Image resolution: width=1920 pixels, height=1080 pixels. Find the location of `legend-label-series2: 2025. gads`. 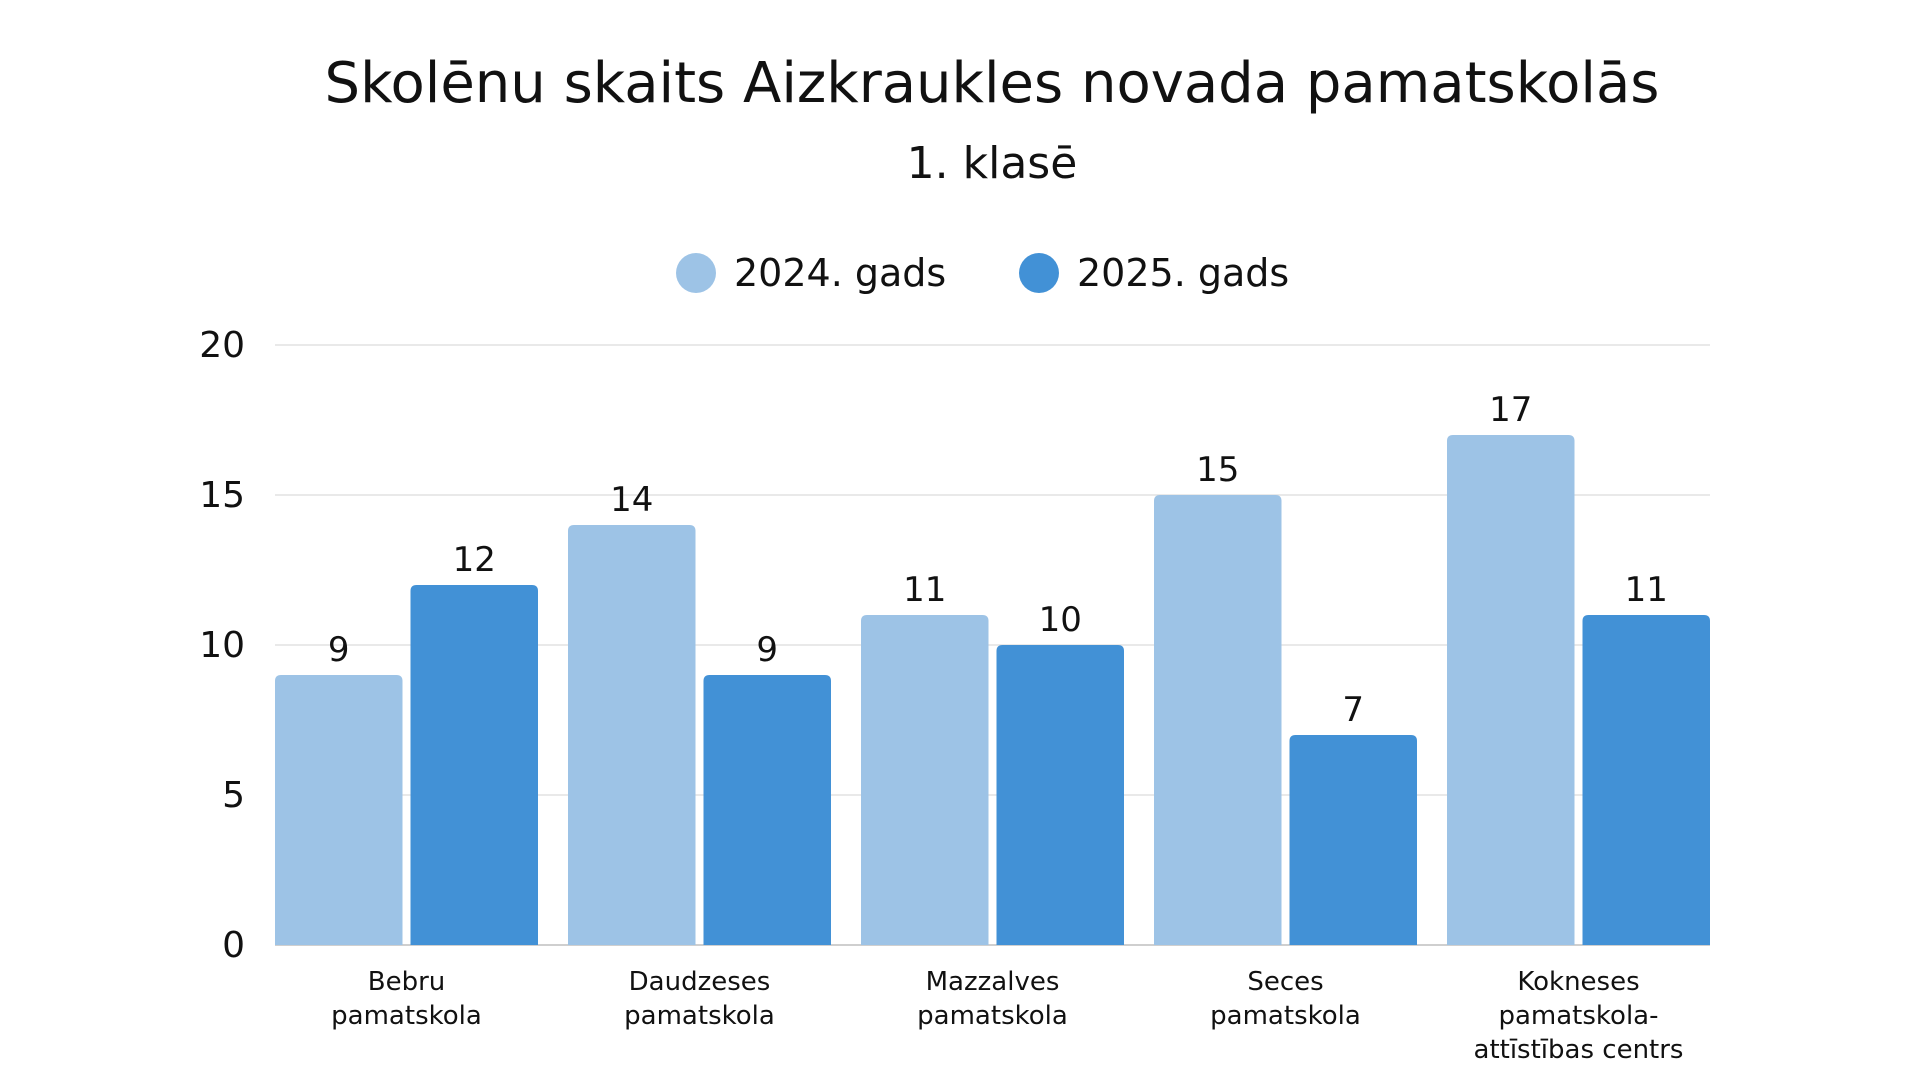

legend-label-series2: 2025. gads is located at coordinates (1183, 273).